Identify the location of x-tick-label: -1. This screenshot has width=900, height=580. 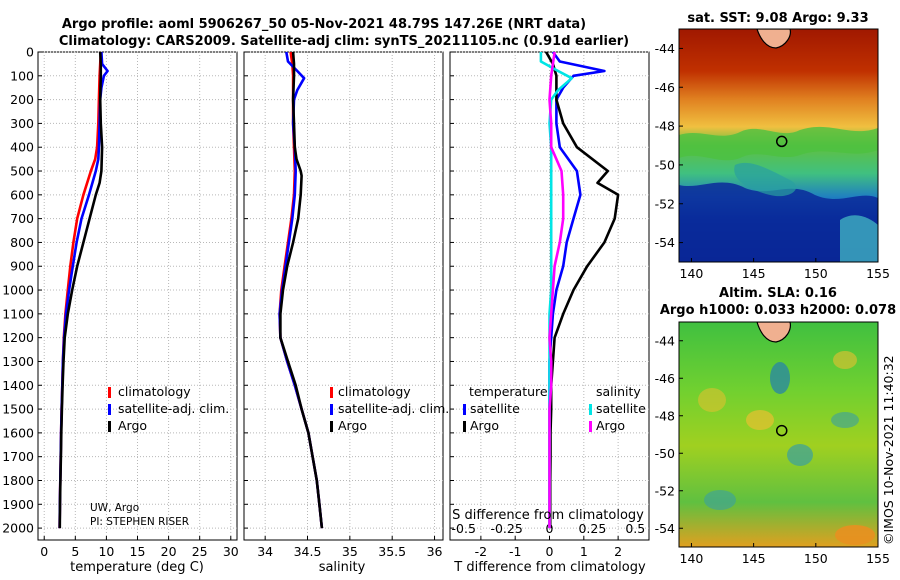
(515, 551).